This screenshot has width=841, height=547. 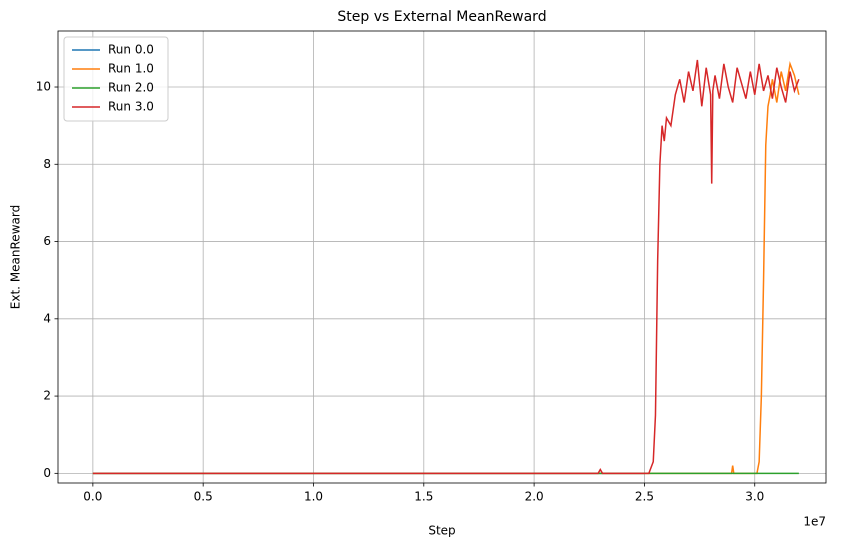 I want to click on x-tick-label: 2.5, so click(x=644, y=497).